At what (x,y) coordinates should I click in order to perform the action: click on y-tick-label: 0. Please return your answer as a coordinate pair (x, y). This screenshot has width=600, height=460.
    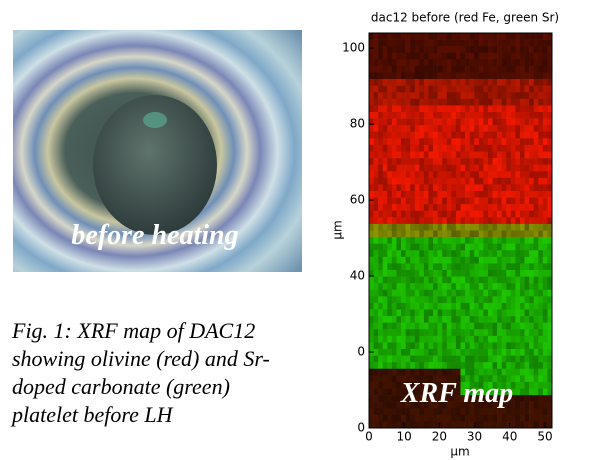
    Looking at the image, I should click on (361, 428).